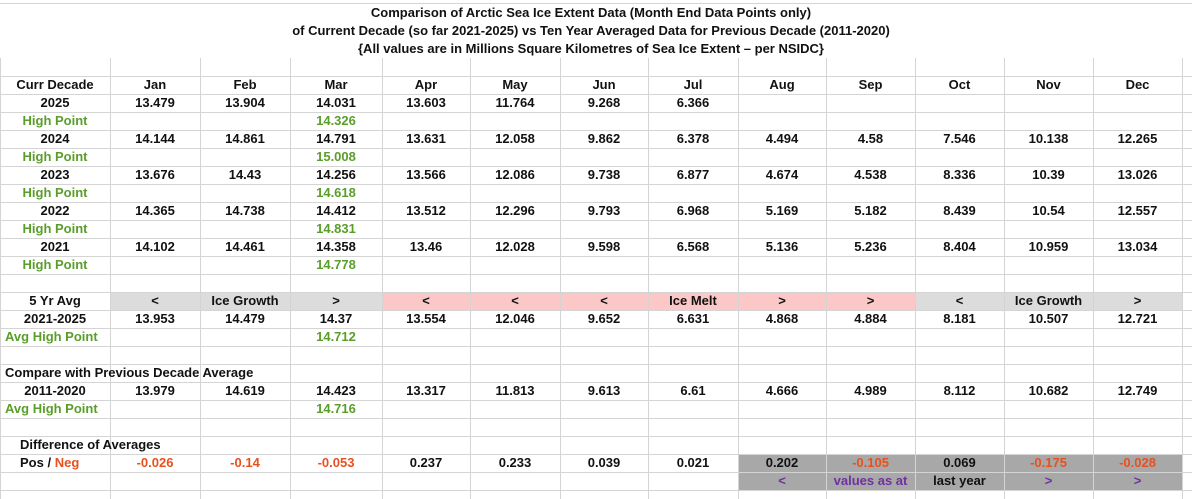 This screenshot has height=499, width=1192. What do you see at coordinates (55, 390) in the screenshot?
I see `row-label: 2011-2020` at bounding box center [55, 390].